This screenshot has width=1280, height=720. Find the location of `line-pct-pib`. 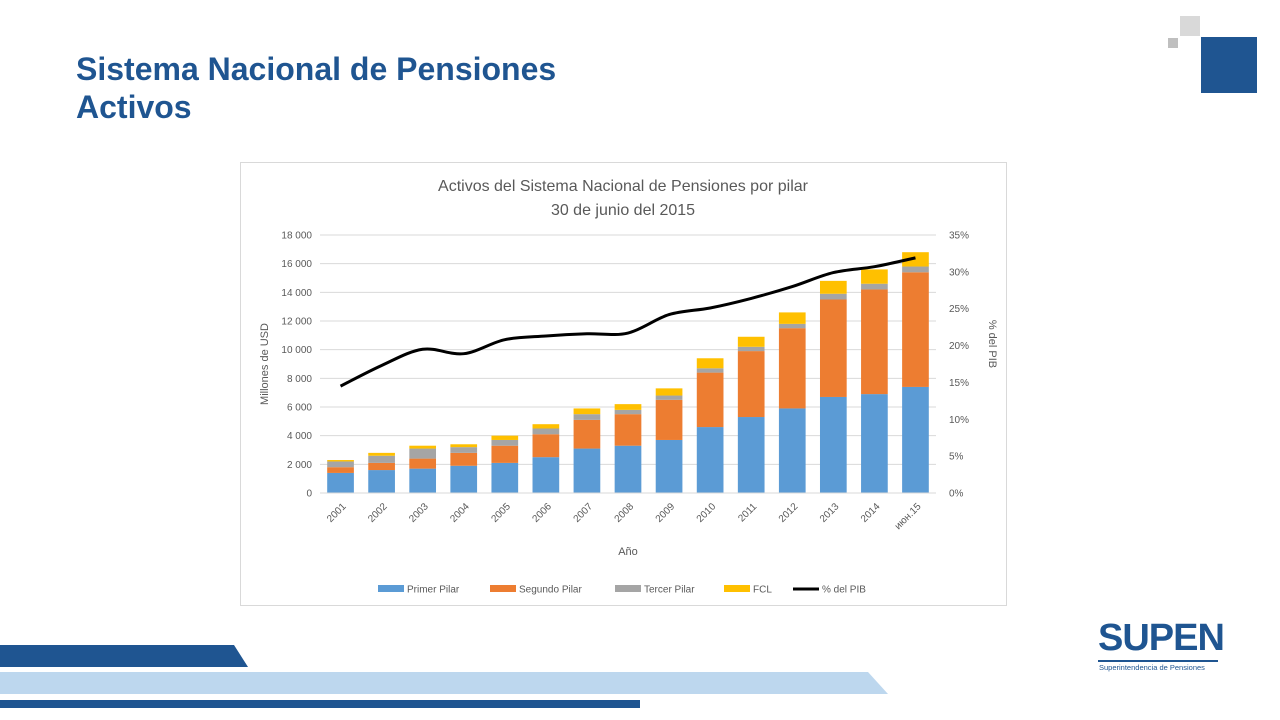

line-pct-pib is located at coordinates (627, 322).